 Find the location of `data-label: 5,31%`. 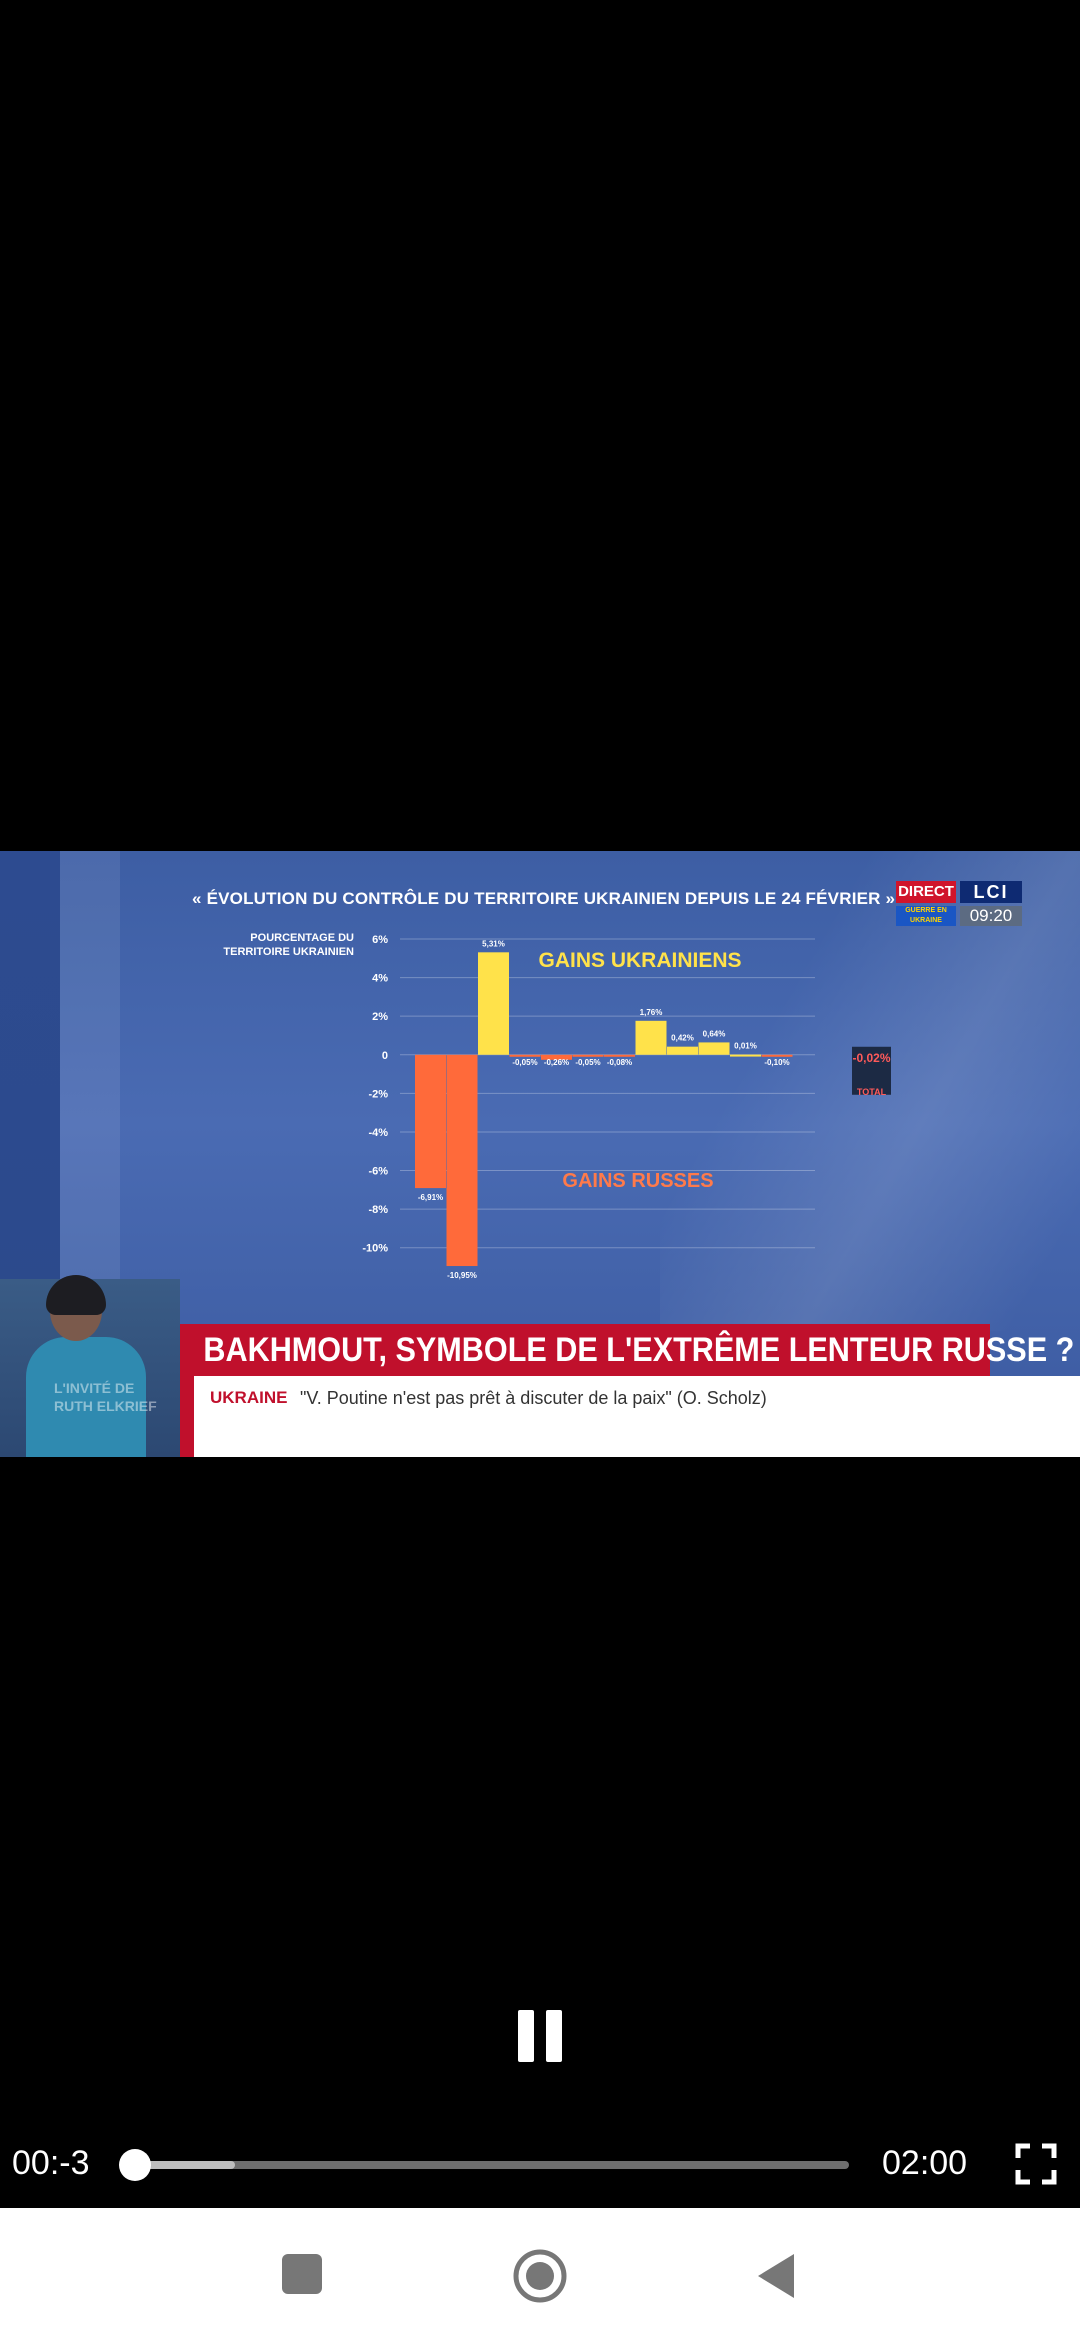

data-label: 5,31% is located at coordinates (493, 943).